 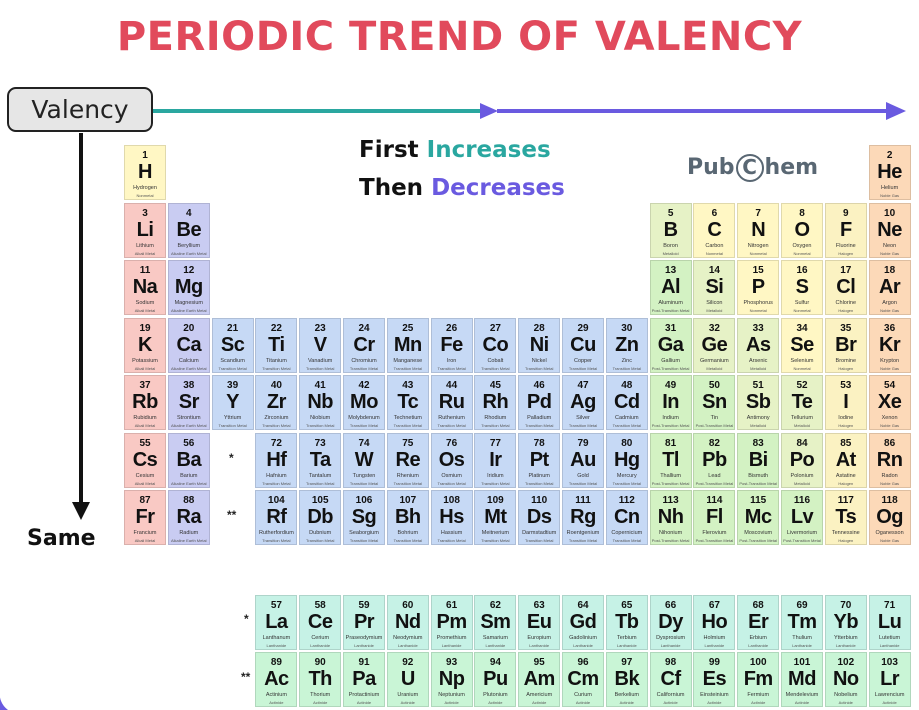 What do you see at coordinates (320, 662) in the screenshot?
I see `atomic-number: 90` at bounding box center [320, 662].